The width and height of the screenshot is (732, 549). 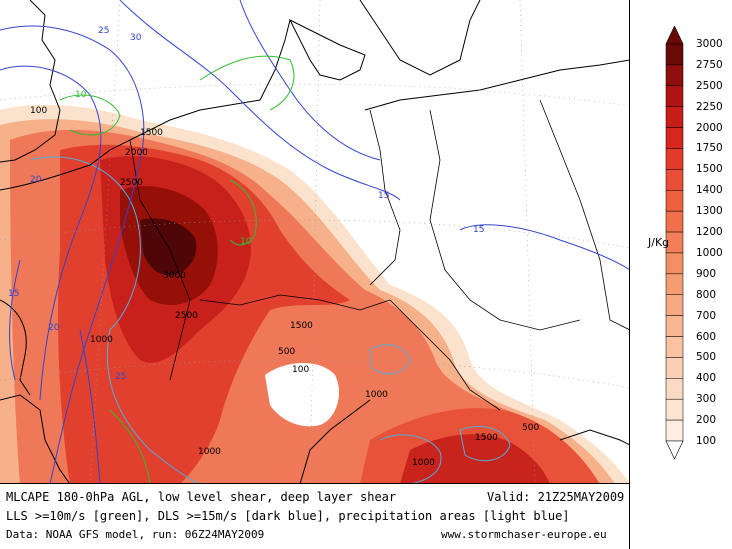 I want to click on colorbar-tick-label: 1750, so click(x=709, y=148).